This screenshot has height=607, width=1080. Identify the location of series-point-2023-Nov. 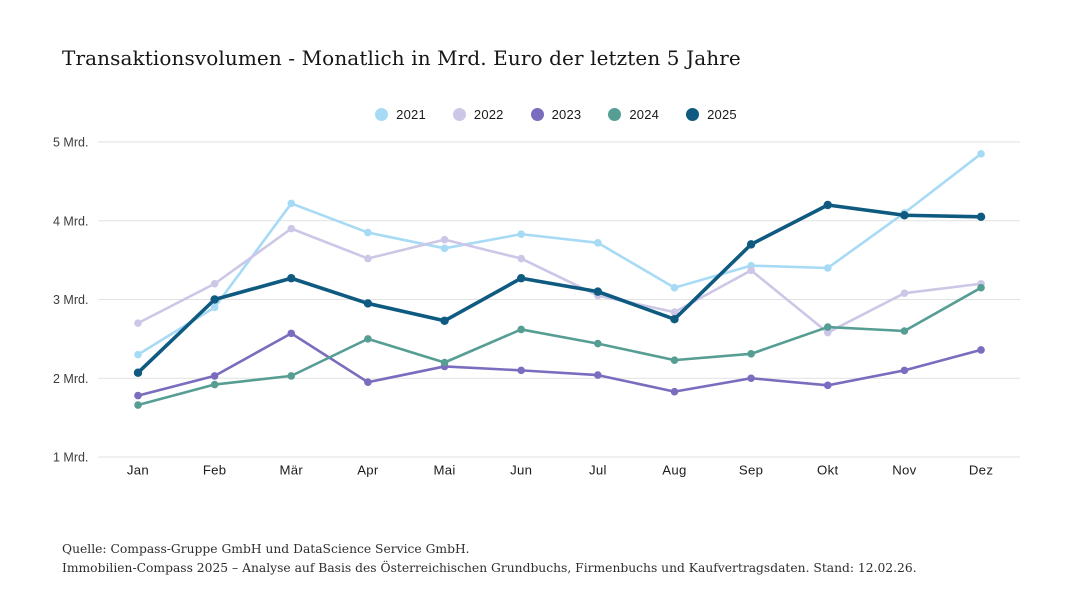
(904, 370).